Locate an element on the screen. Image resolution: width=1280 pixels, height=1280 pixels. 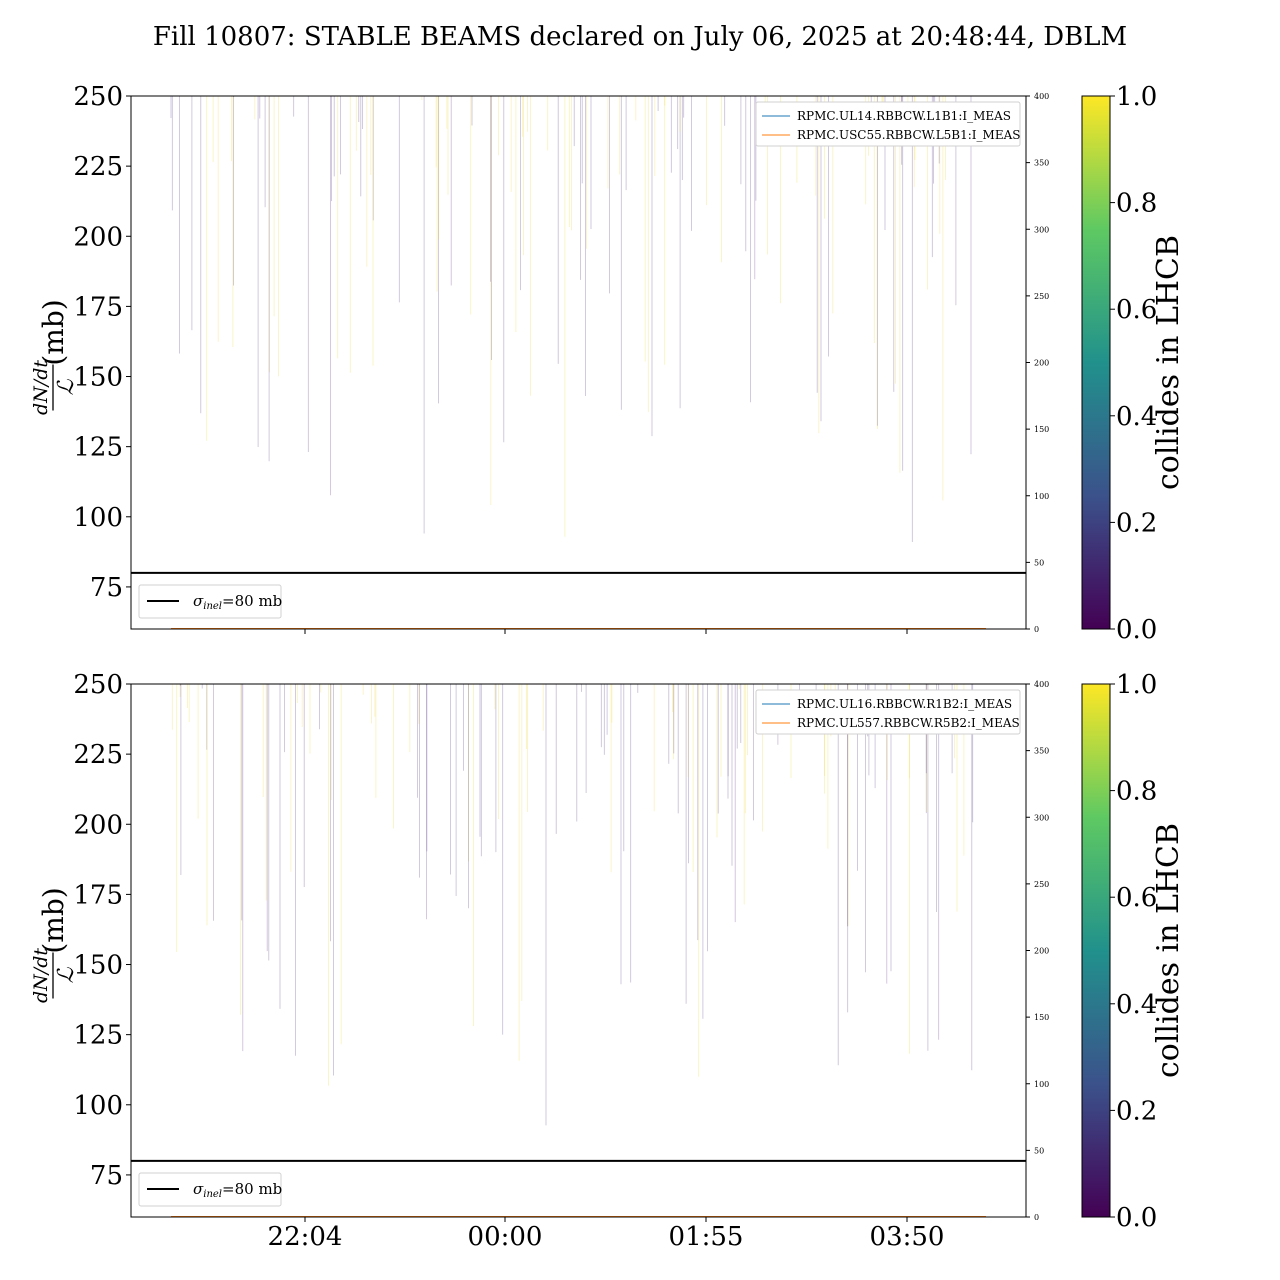
x-tick-label: 03:50 is located at coordinates (907, 1237).